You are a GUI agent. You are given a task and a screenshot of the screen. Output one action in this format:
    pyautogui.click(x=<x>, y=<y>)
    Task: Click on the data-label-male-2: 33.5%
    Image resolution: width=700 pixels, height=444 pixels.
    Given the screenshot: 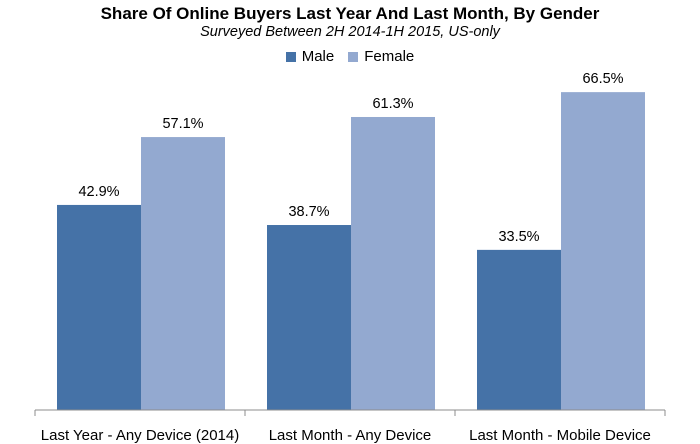 What is the action you would take?
    pyautogui.click(x=518, y=237)
    